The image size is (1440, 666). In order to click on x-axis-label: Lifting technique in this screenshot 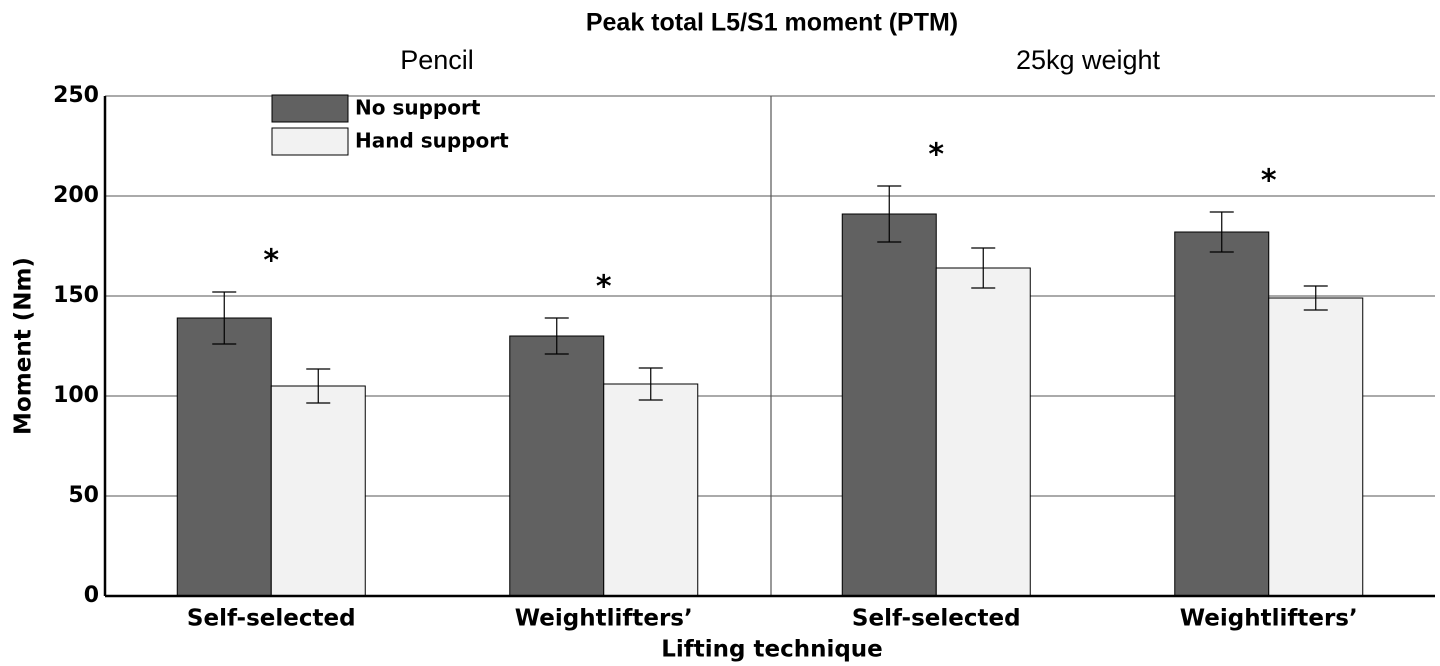, I will do `click(772, 650)`.